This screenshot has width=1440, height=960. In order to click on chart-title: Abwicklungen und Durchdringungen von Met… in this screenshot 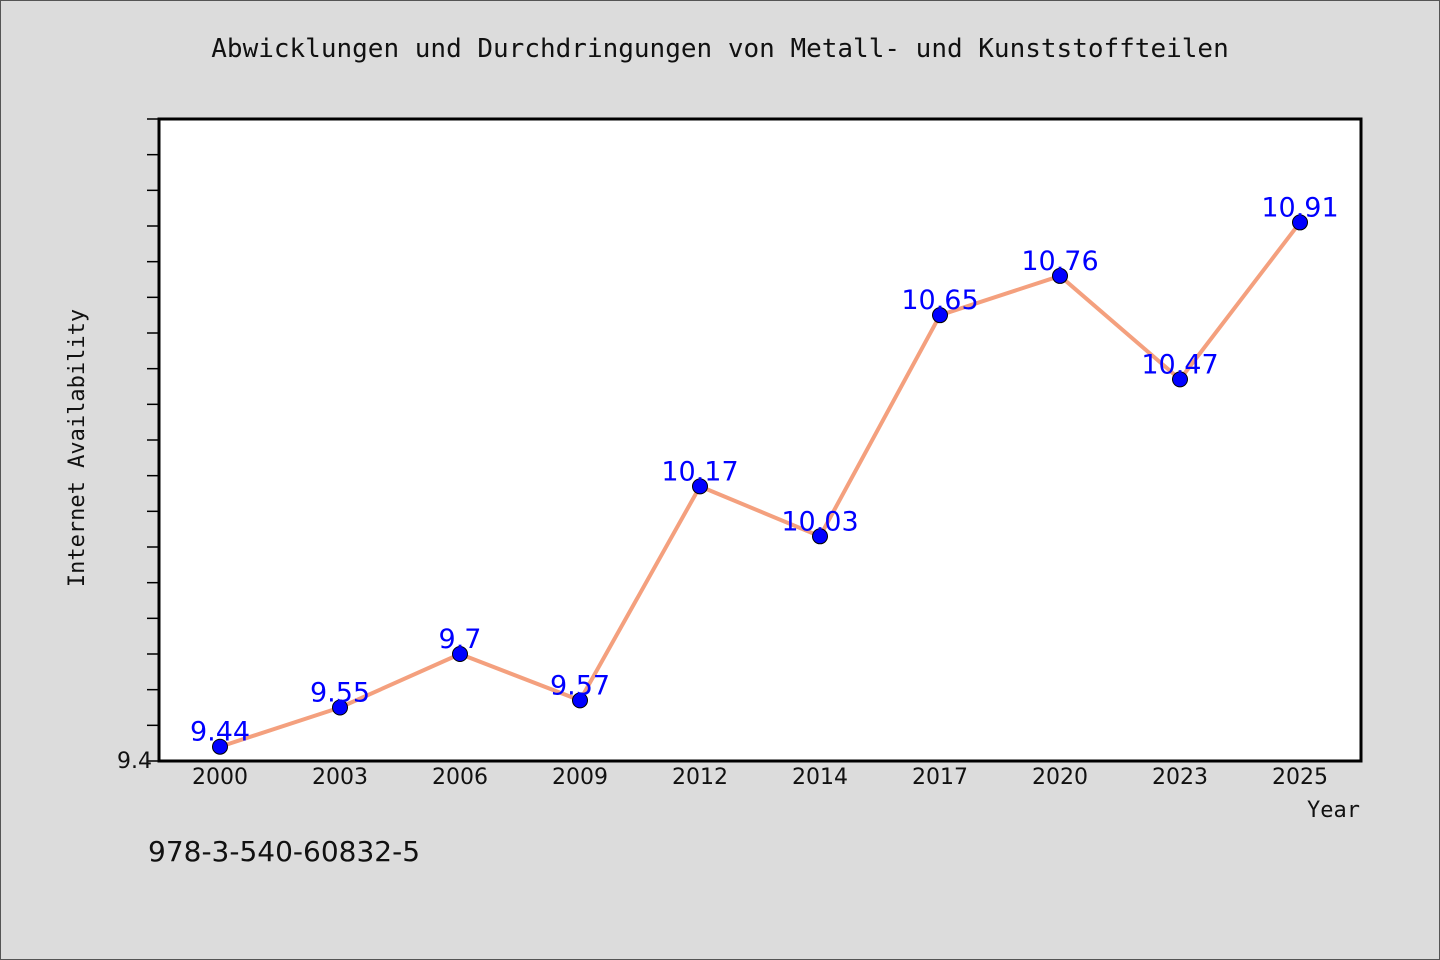, I will do `click(720, 49)`.